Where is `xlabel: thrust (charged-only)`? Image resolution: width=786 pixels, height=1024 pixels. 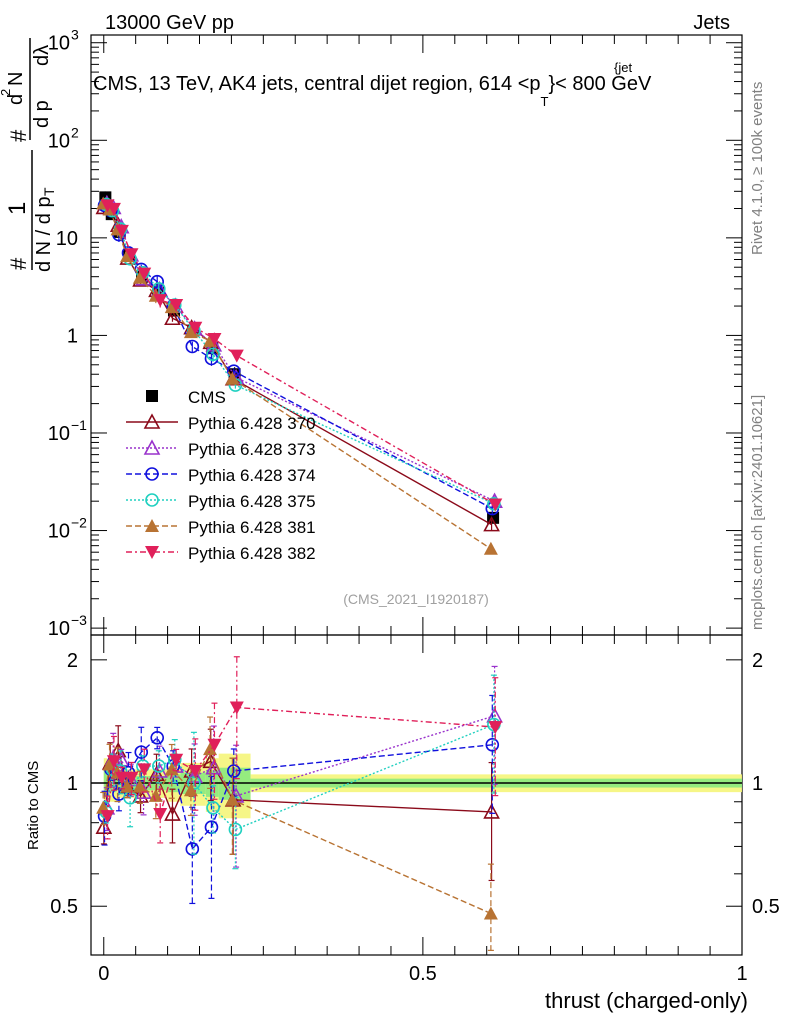
xlabel: thrust (charged-only) is located at coordinates (646, 1000).